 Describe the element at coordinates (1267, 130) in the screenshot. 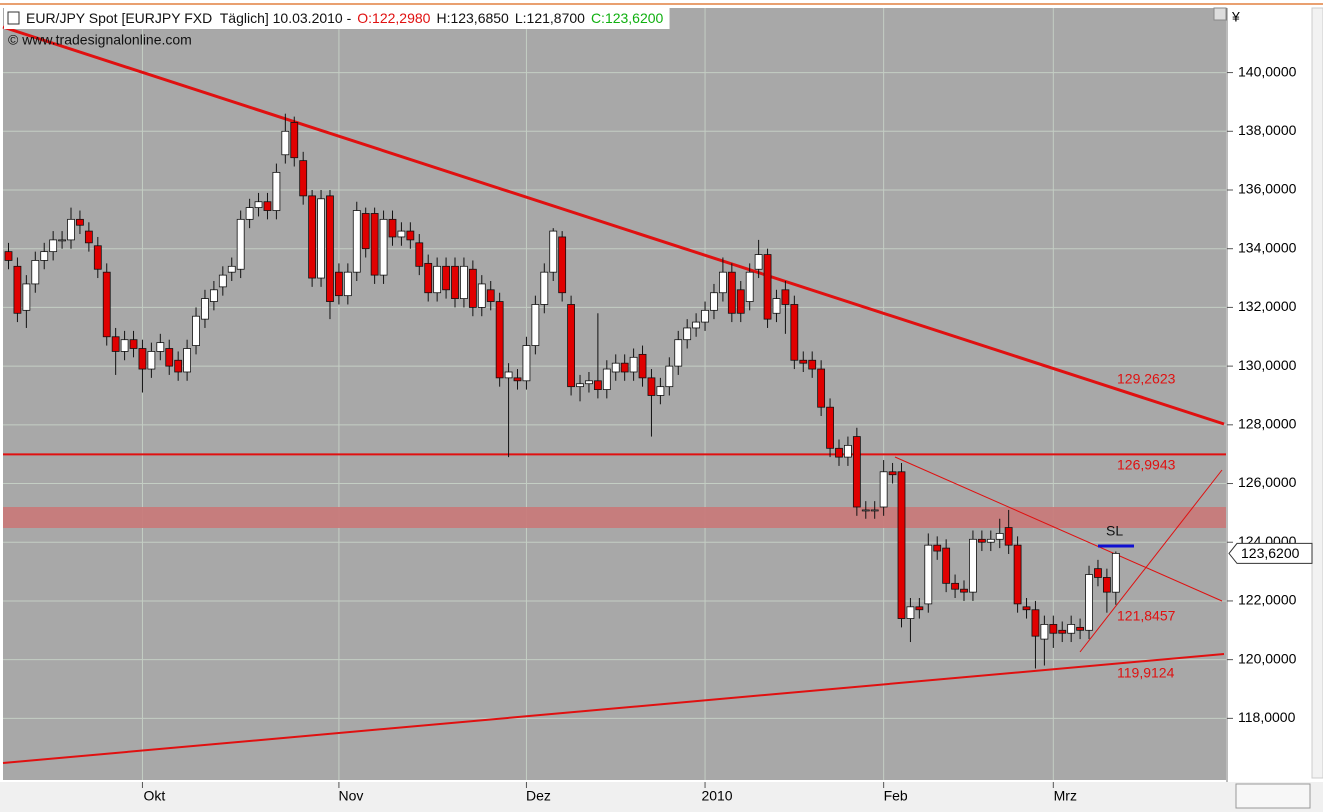

I see `y-tick-label: 138,0000` at that location.